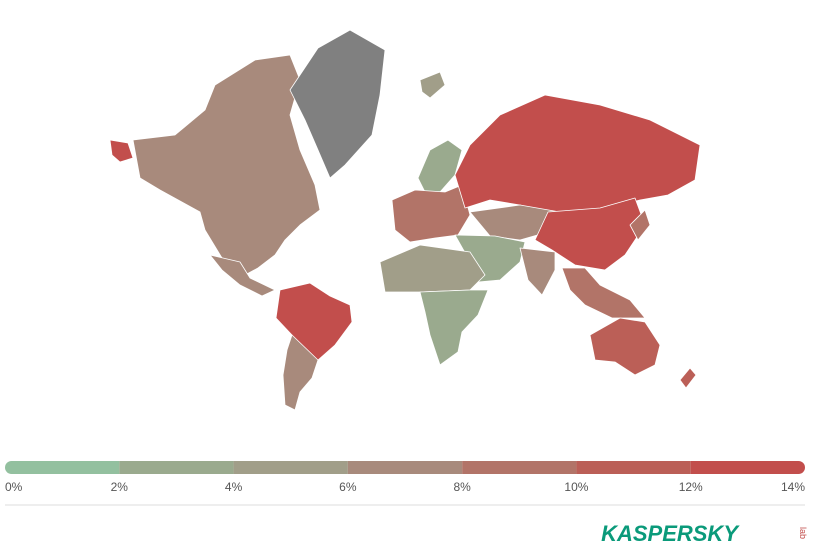 This screenshot has height=550, width=813. What do you see at coordinates (625, 346) in the screenshot?
I see `australia` at bounding box center [625, 346].